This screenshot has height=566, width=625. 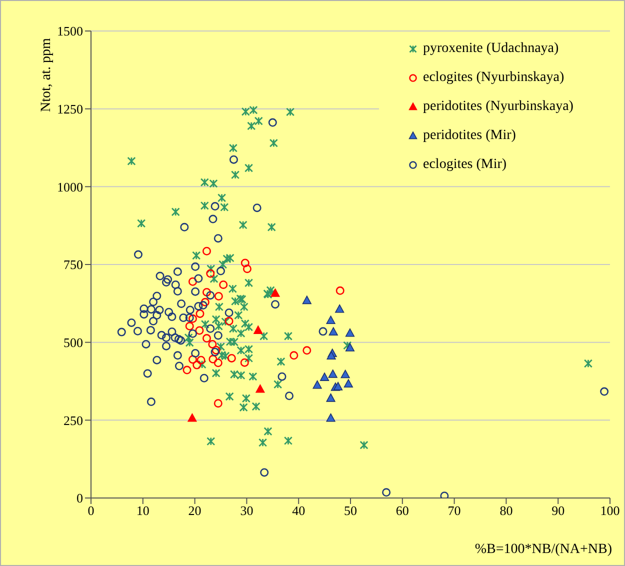 What do you see at coordinates (79, 498) in the screenshot?
I see `y-tick-label: 0` at bounding box center [79, 498].